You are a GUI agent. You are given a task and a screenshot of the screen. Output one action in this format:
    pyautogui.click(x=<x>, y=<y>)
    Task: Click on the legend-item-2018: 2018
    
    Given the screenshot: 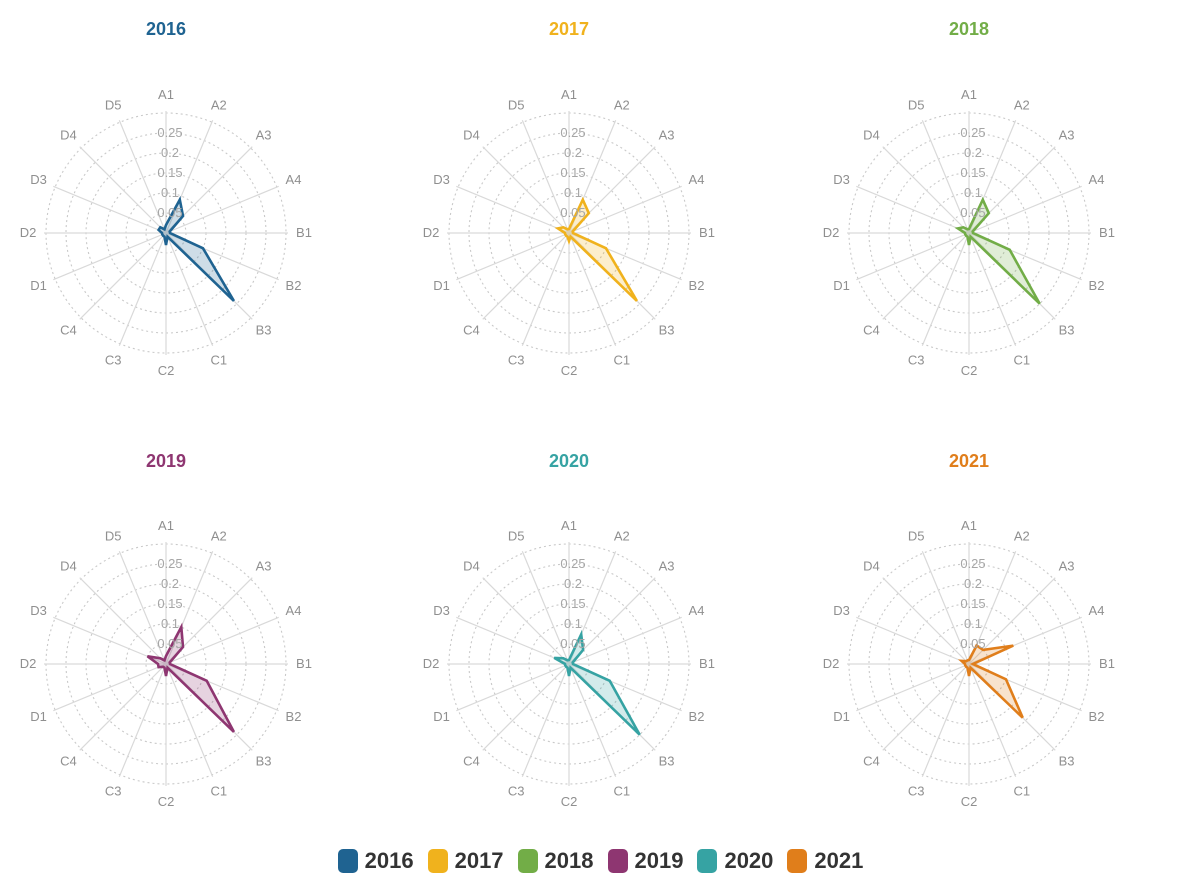 What is the action you would take?
    pyautogui.click(x=556, y=861)
    